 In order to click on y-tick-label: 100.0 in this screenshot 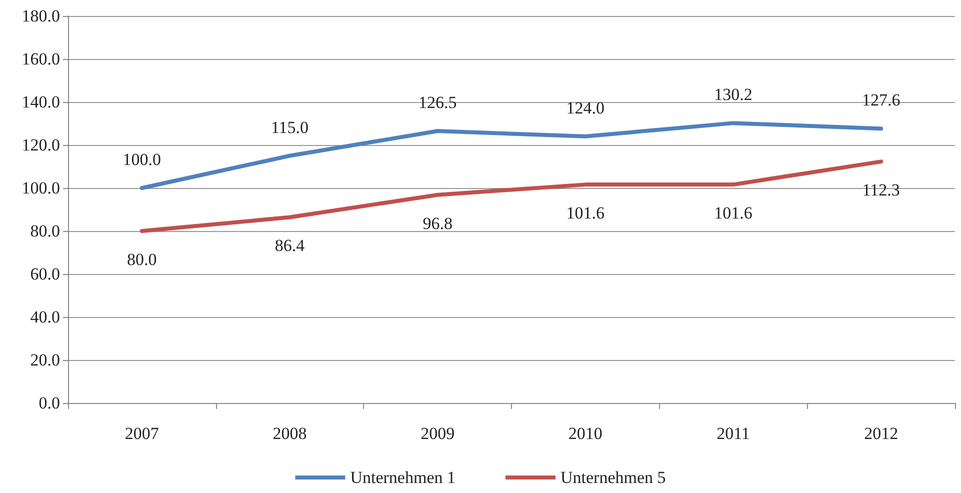, I will do `click(41, 188)`.